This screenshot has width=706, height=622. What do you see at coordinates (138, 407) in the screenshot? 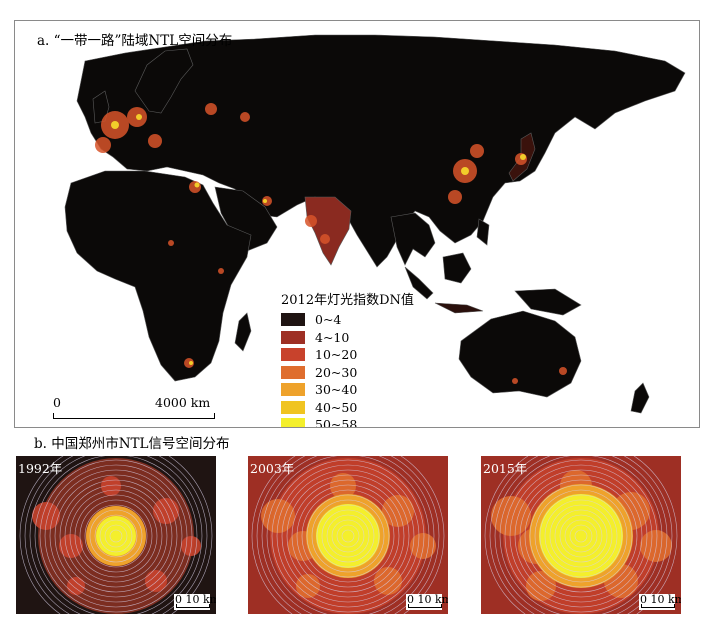
I see `scale-bar-a: 0 4000 km` at bounding box center [138, 407].